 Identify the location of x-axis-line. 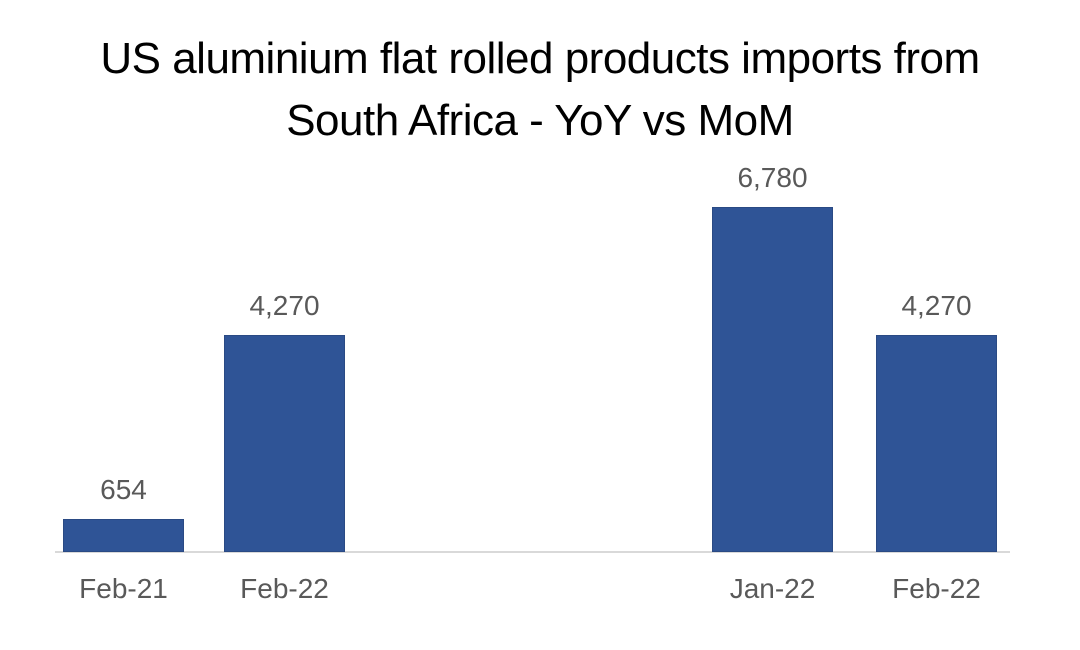
(532, 552).